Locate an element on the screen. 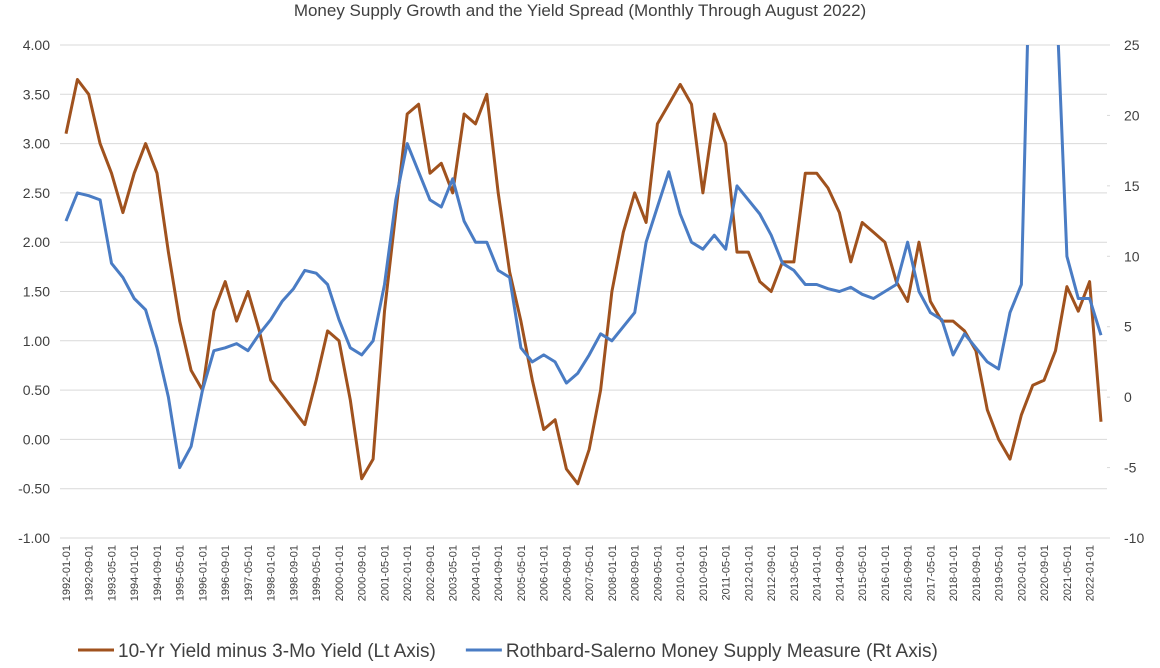  x-tick-label: 1996-01-01 is located at coordinates (203, 573).